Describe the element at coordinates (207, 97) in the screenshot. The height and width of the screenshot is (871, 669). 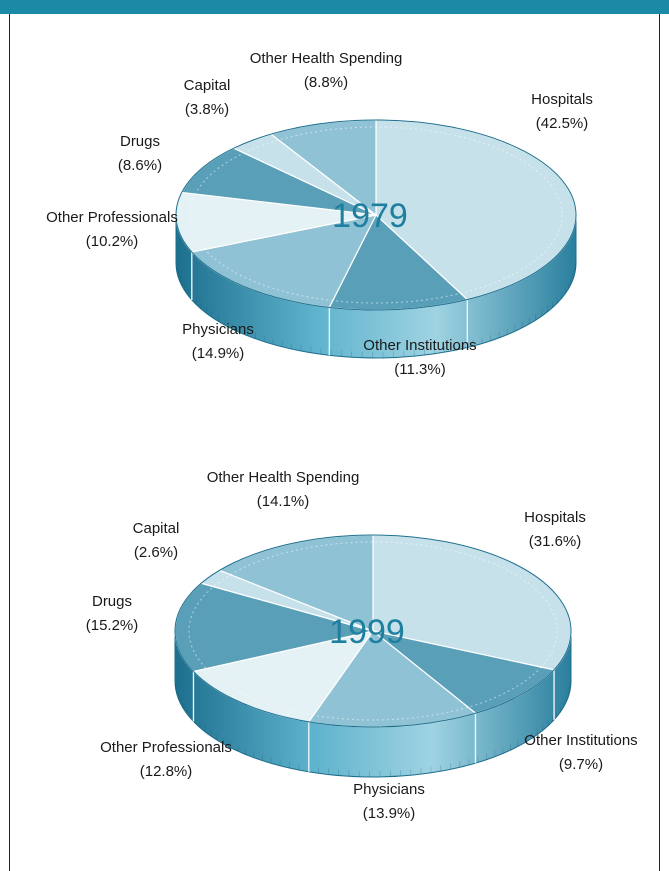
I see `slice-label-capital: Capital (3.8%)` at that location.